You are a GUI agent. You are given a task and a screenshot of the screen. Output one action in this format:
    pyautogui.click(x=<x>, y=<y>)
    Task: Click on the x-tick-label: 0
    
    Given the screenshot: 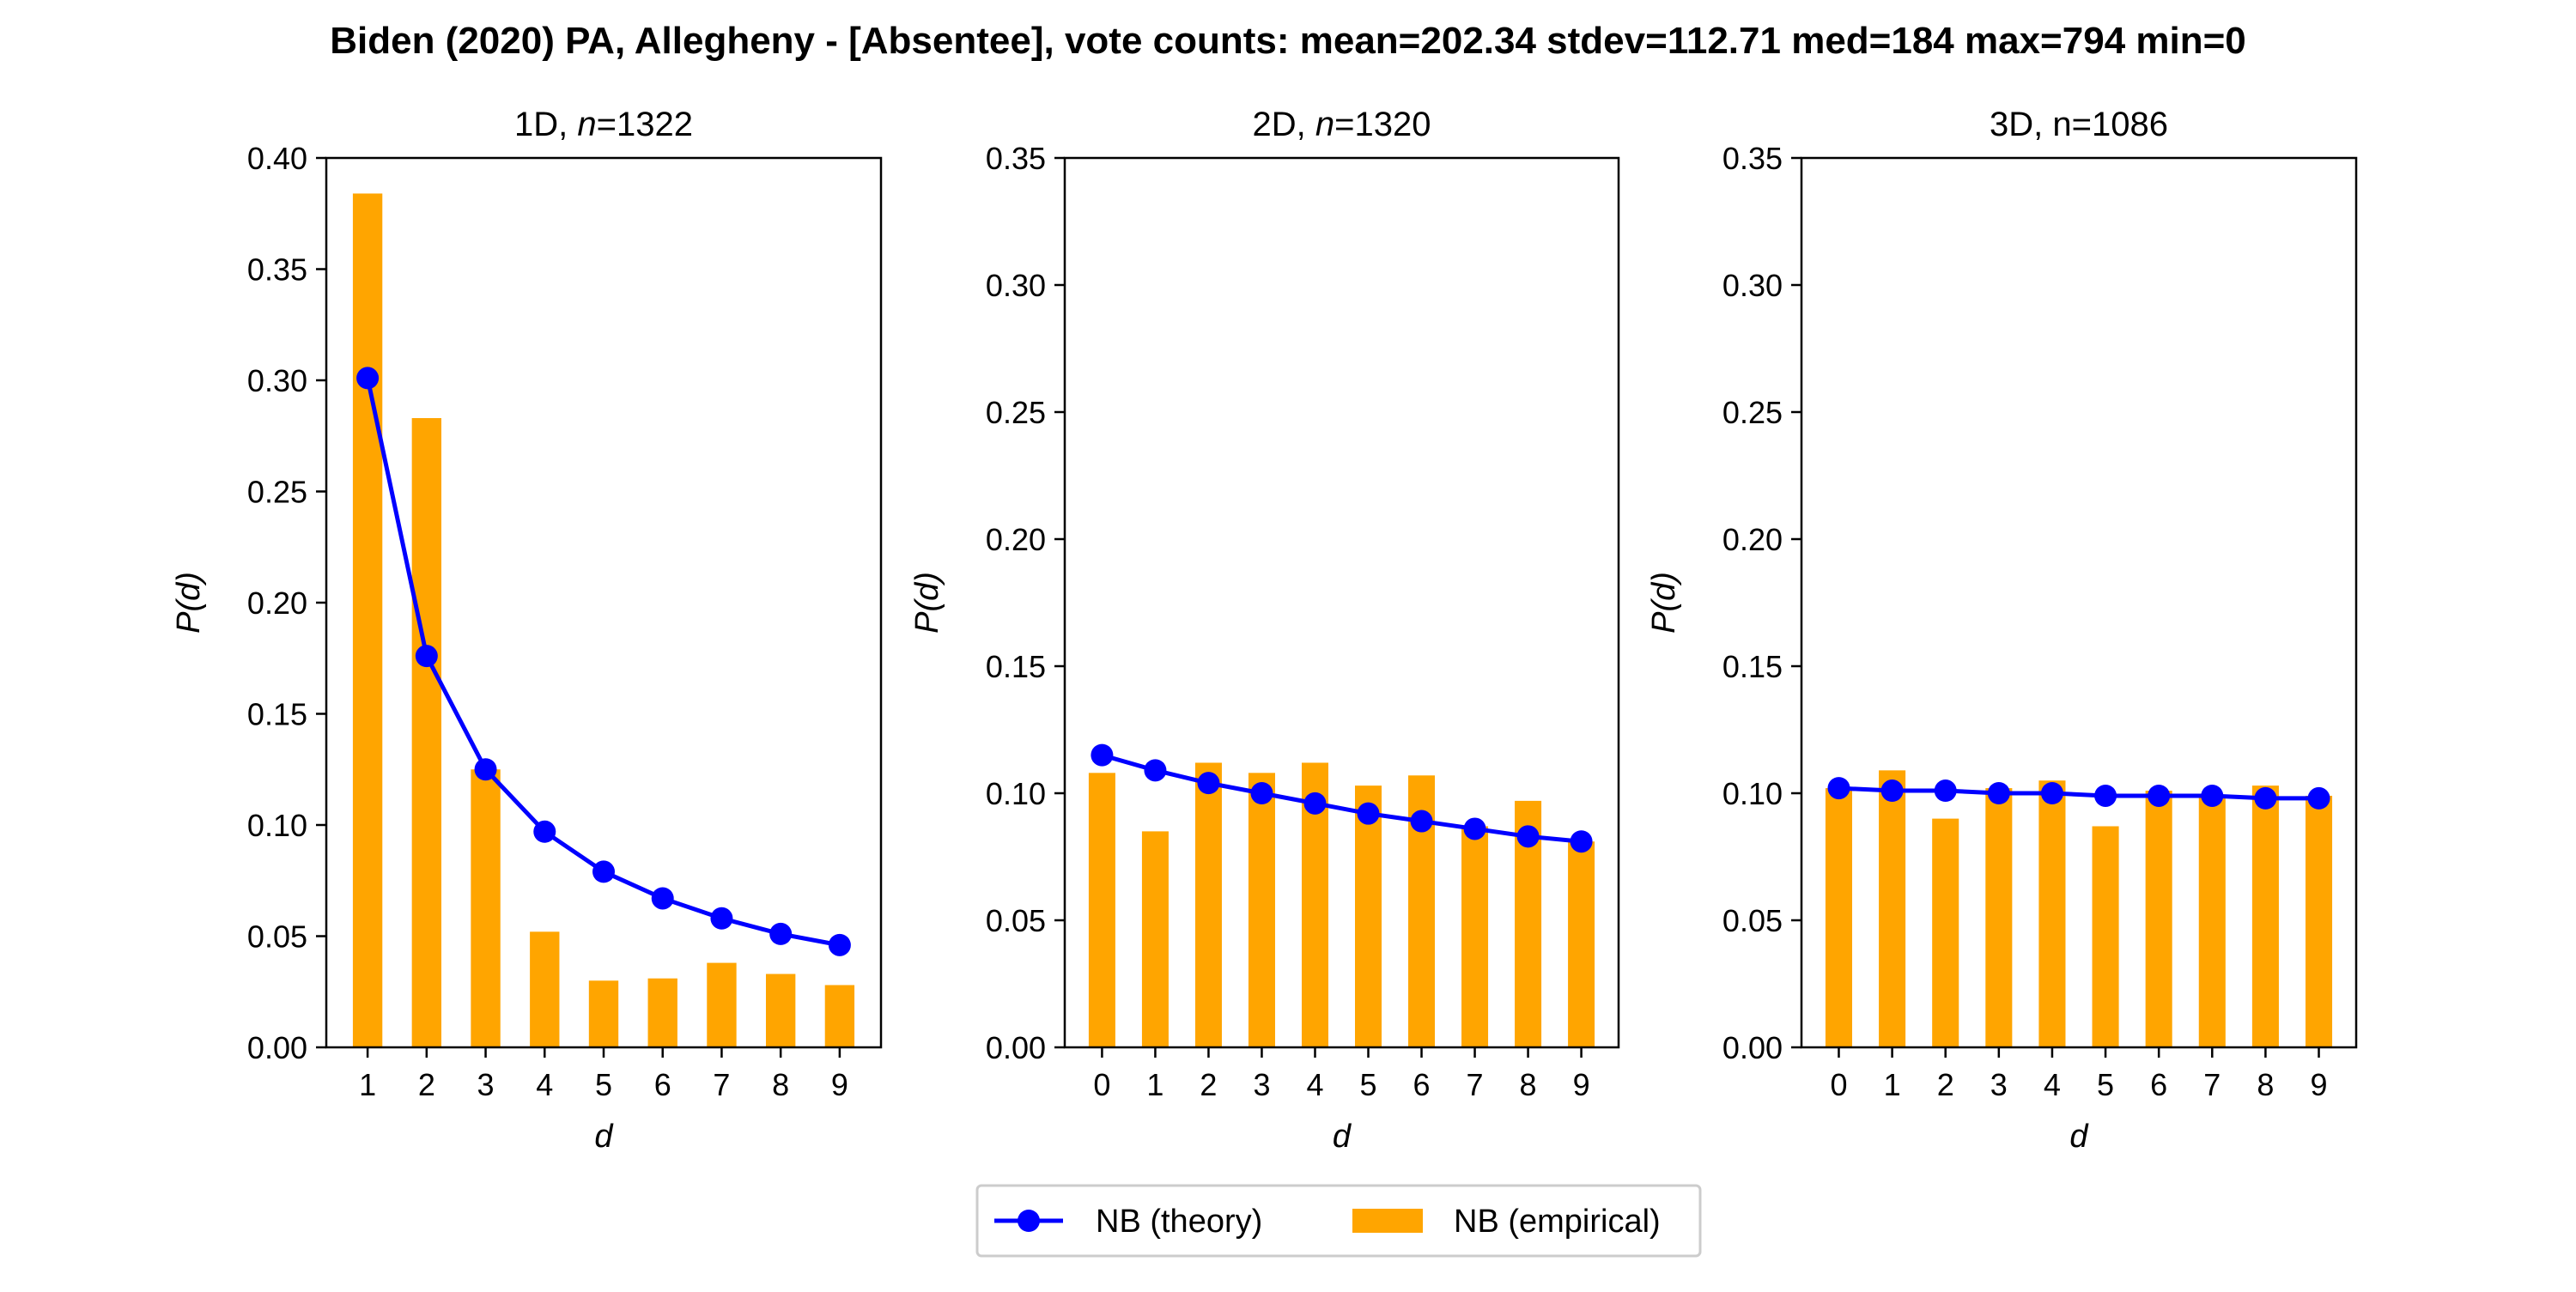 What is the action you would take?
    pyautogui.click(x=1101, y=1084)
    